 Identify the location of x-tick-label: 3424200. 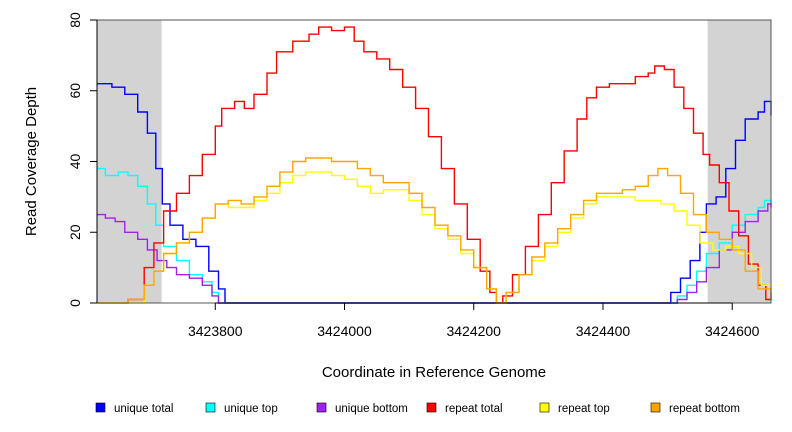
(473, 331).